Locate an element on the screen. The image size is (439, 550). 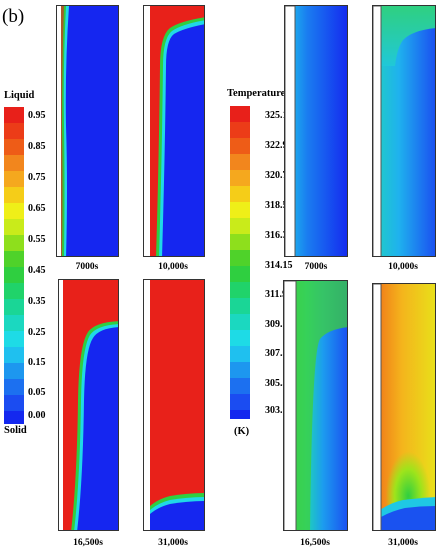
liquid-field-7000s-contours is located at coordinates (63, 131).